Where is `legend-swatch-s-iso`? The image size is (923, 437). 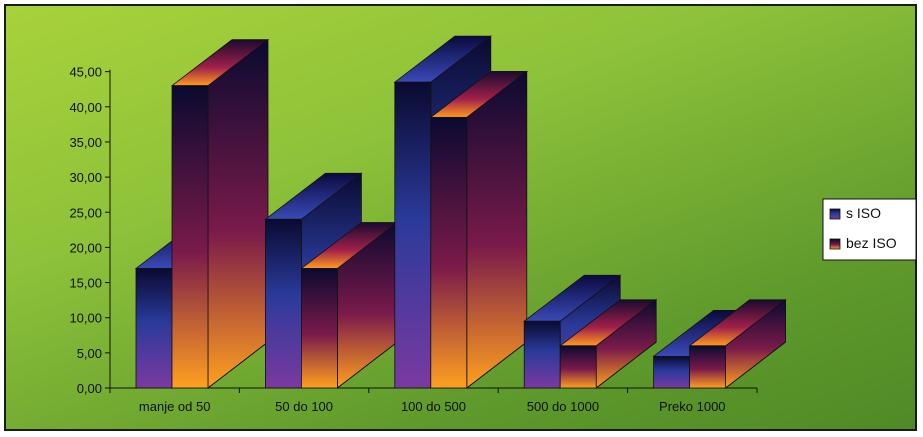 legend-swatch-s-iso is located at coordinates (835, 214).